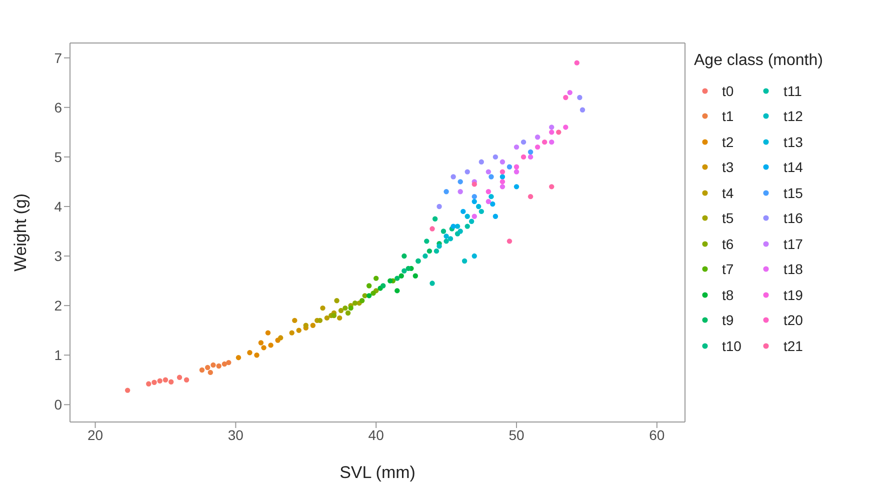 This screenshot has height=492, width=890. I want to click on legend-label: t17, so click(793, 244).